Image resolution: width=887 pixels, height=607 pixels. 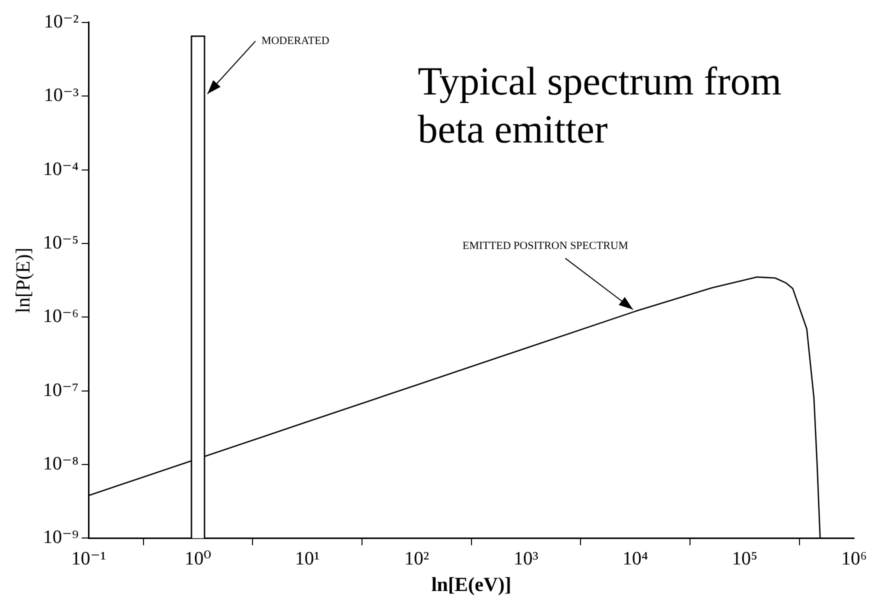 I want to click on x-tick-label: 10⁰, so click(x=198, y=559).